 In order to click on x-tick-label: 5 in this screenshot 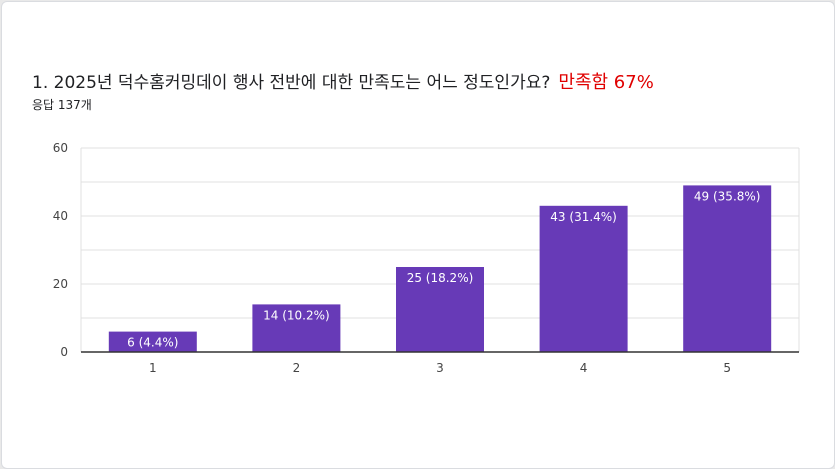, I will do `click(727, 368)`.